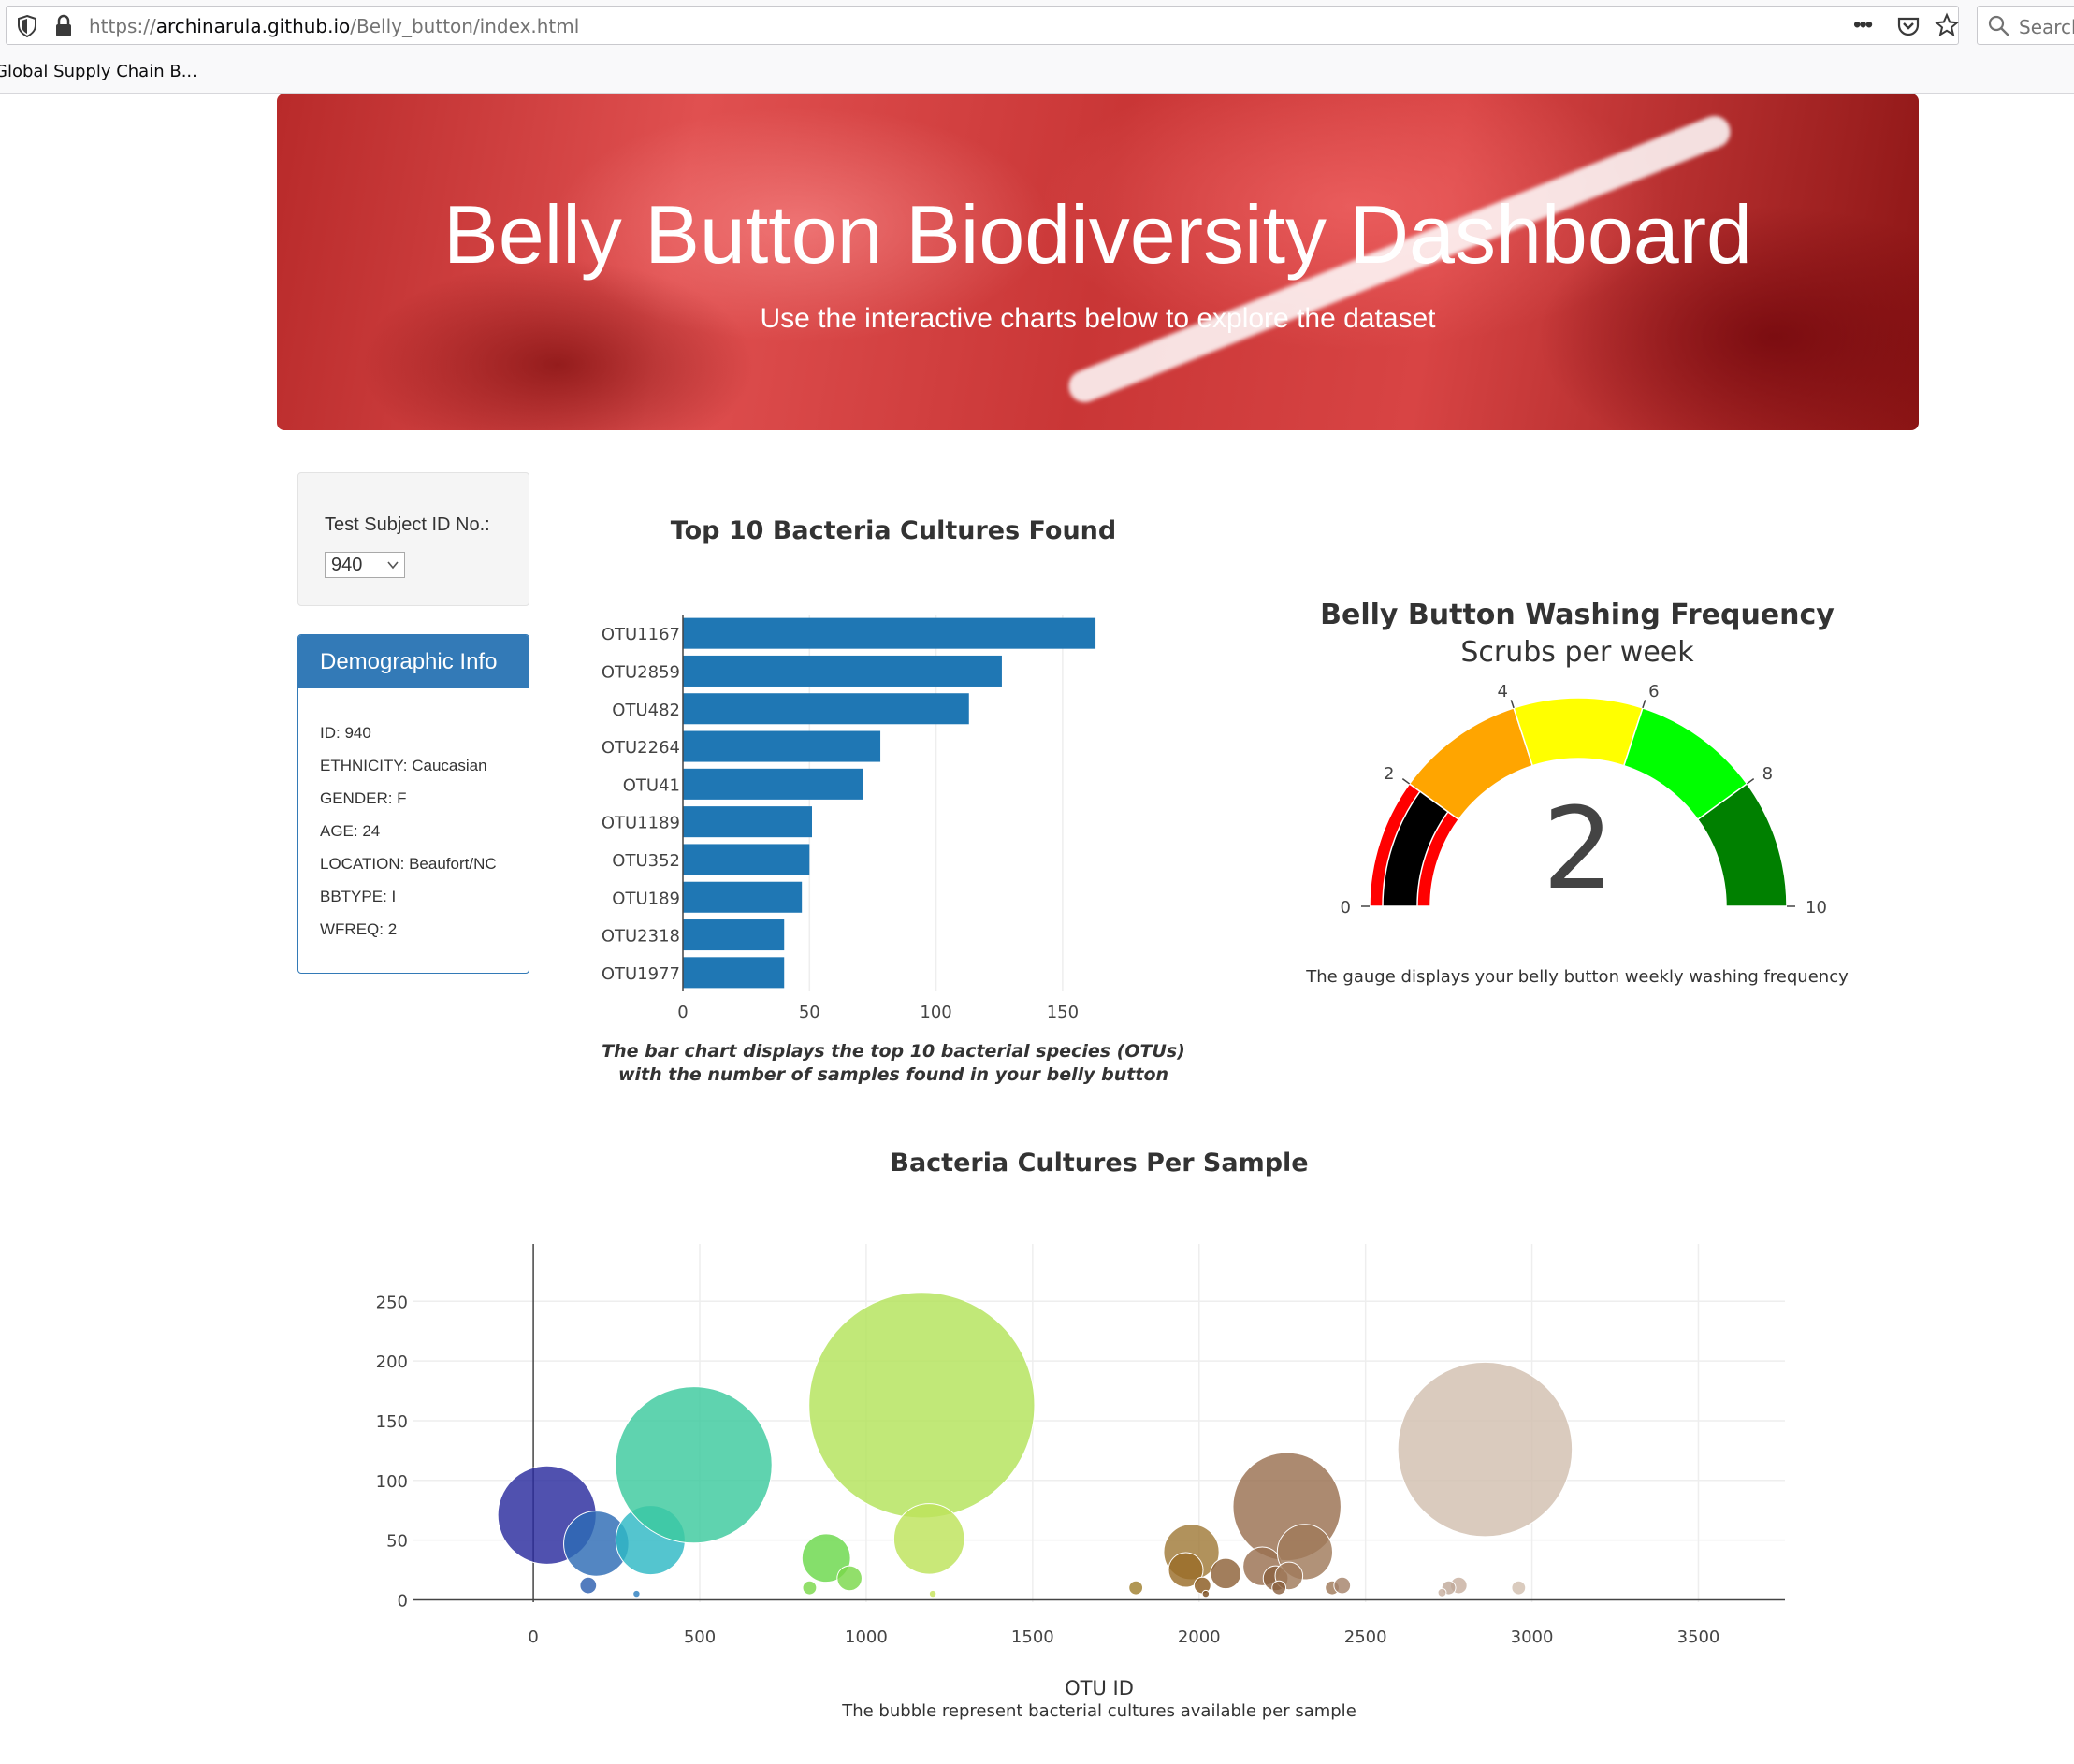 This screenshot has width=2074, height=1764. Describe the element at coordinates (700, 1637) in the screenshot. I see `bubble-x-tick-label: 500` at that location.